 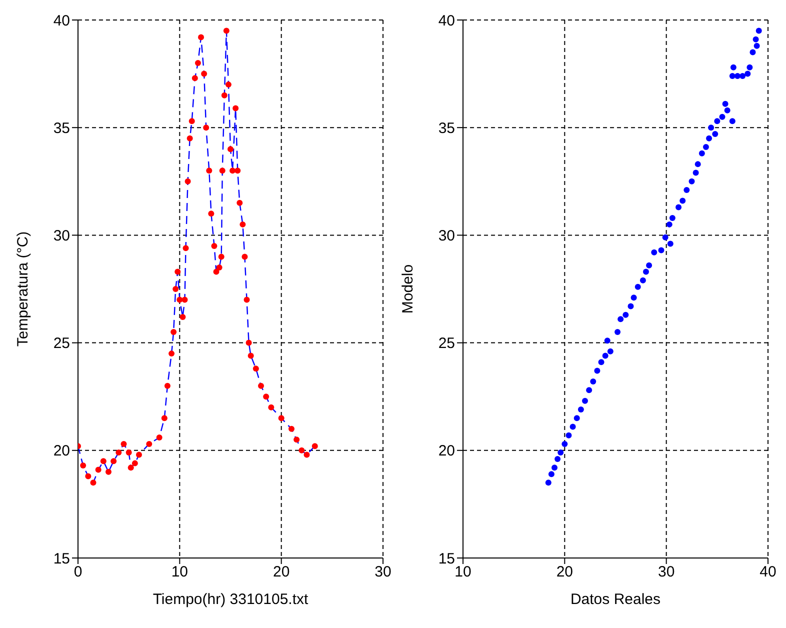 What do you see at coordinates (407, 289) in the screenshot?
I see `y-axis-title: Modelo` at bounding box center [407, 289].